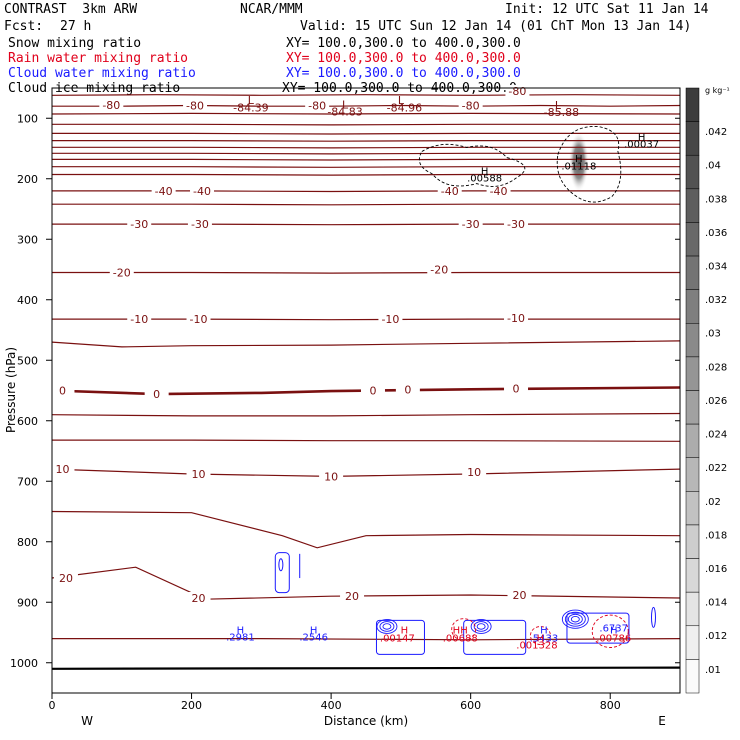 Image resolution: width=740 pixels, height=740 pixels. Describe the element at coordinates (250, 107) in the screenshot. I see `temperature-min-label: -84.39` at that location.